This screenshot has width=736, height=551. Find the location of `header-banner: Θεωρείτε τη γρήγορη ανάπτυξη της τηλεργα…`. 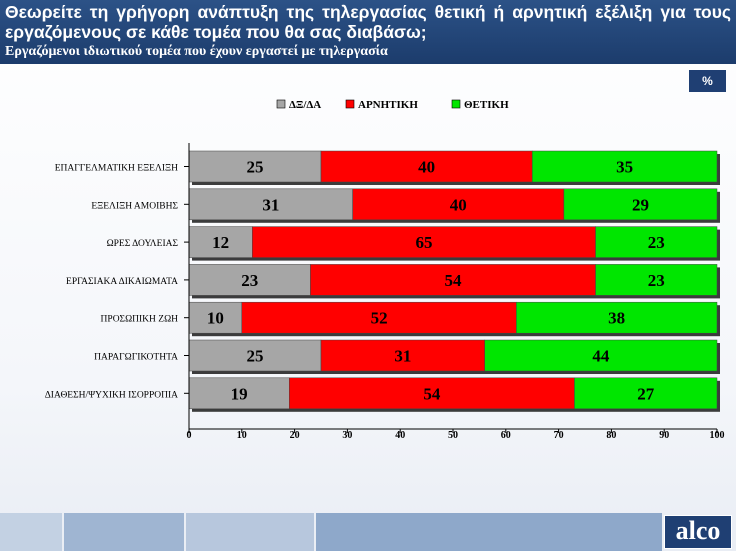

header-banner: Θεωρείτε τη γρήγορη ανάπτυξη της τηλεργα… is located at coordinates (368, 32).